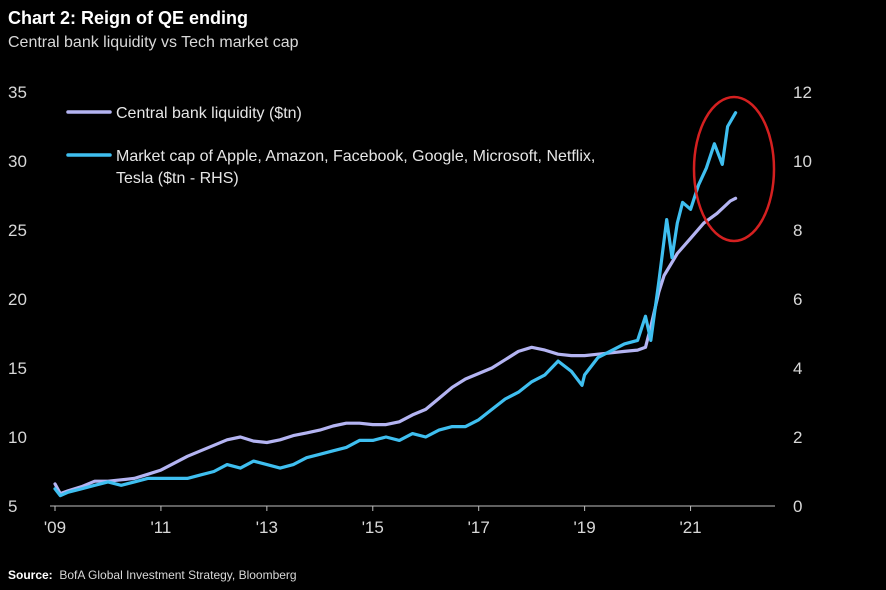 Image resolution: width=886 pixels, height=590 pixels. What do you see at coordinates (17, 161) in the screenshot?
I see `y-left-tick-label: 30` at bounding box center [17, 161].